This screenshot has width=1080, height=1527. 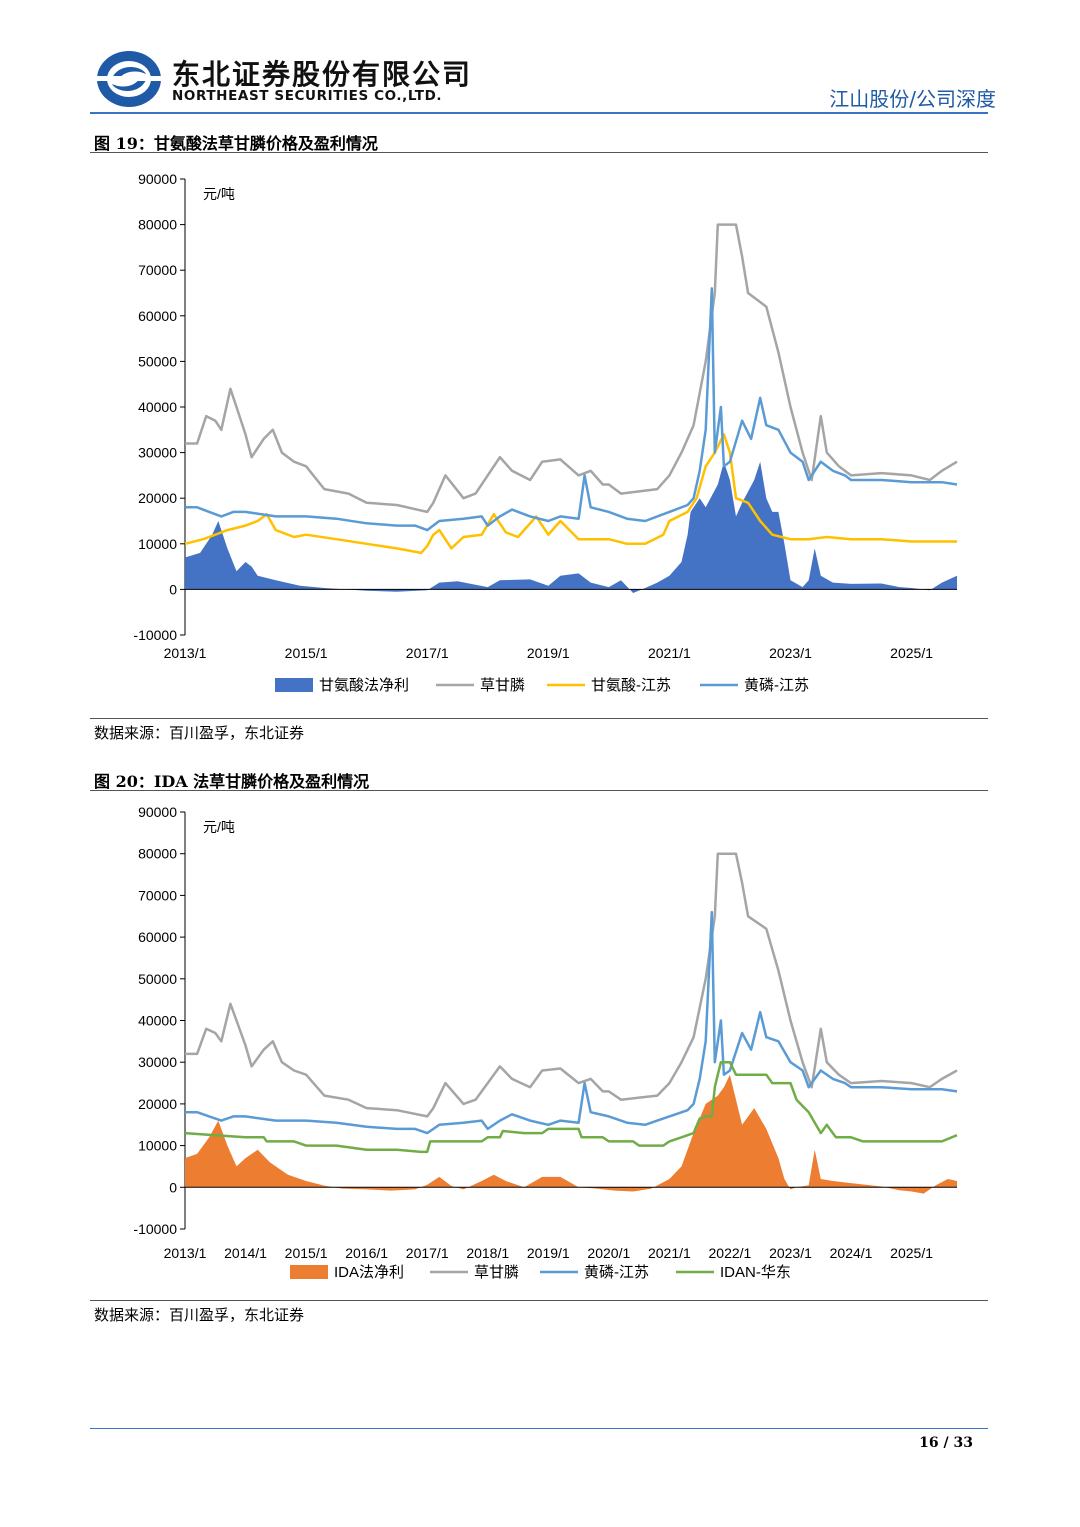 What do you see at coordinates (539, 113) in the screenshot?
I see `header-rule` at bounding box center [539, 113].